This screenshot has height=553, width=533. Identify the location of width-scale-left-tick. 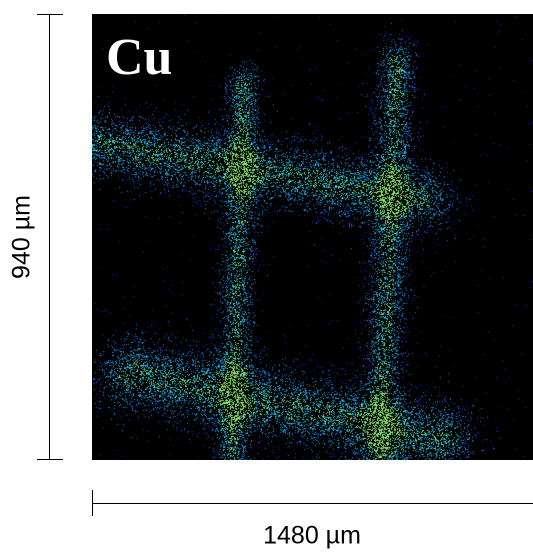
(92, 503).